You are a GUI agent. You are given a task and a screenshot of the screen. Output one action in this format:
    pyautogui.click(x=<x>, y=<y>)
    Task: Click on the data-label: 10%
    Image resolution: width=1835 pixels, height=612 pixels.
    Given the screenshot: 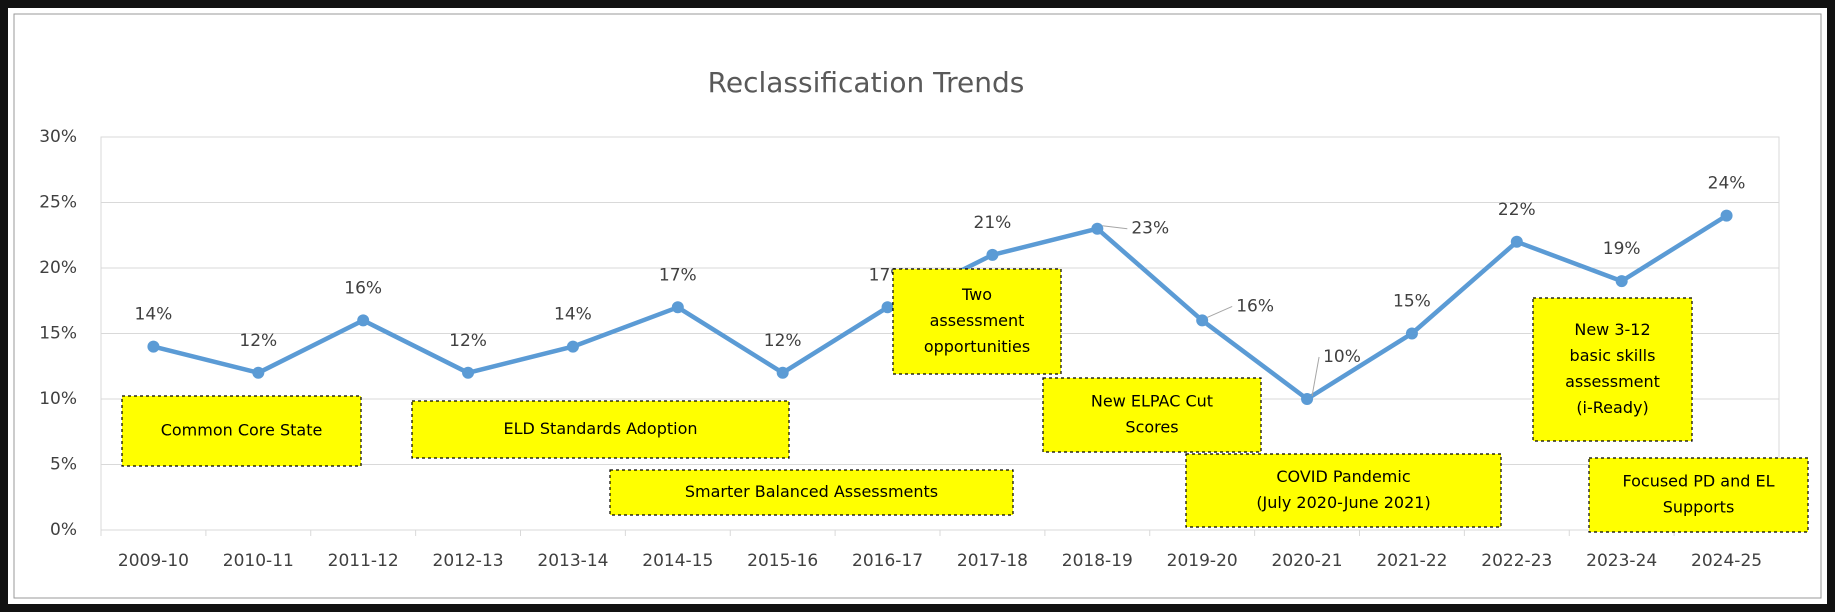 What is the action you would take?
    pyautogui.click(x=1342, y=357)
    